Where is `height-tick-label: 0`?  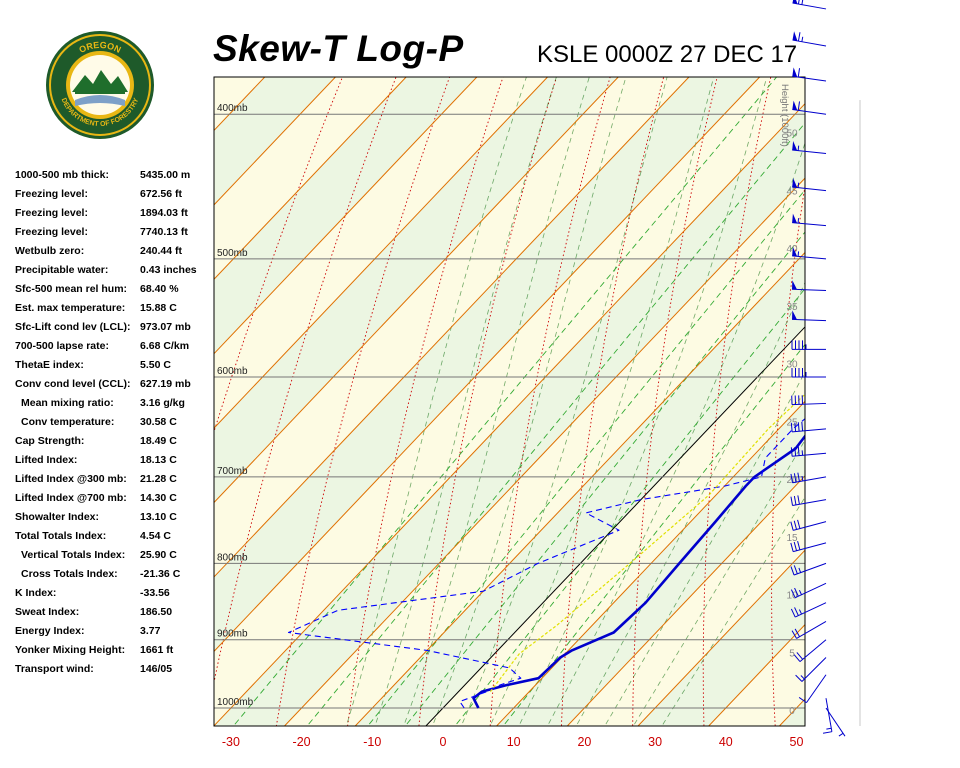
height-tick-label: 0 is located at coordinates (792, 711).